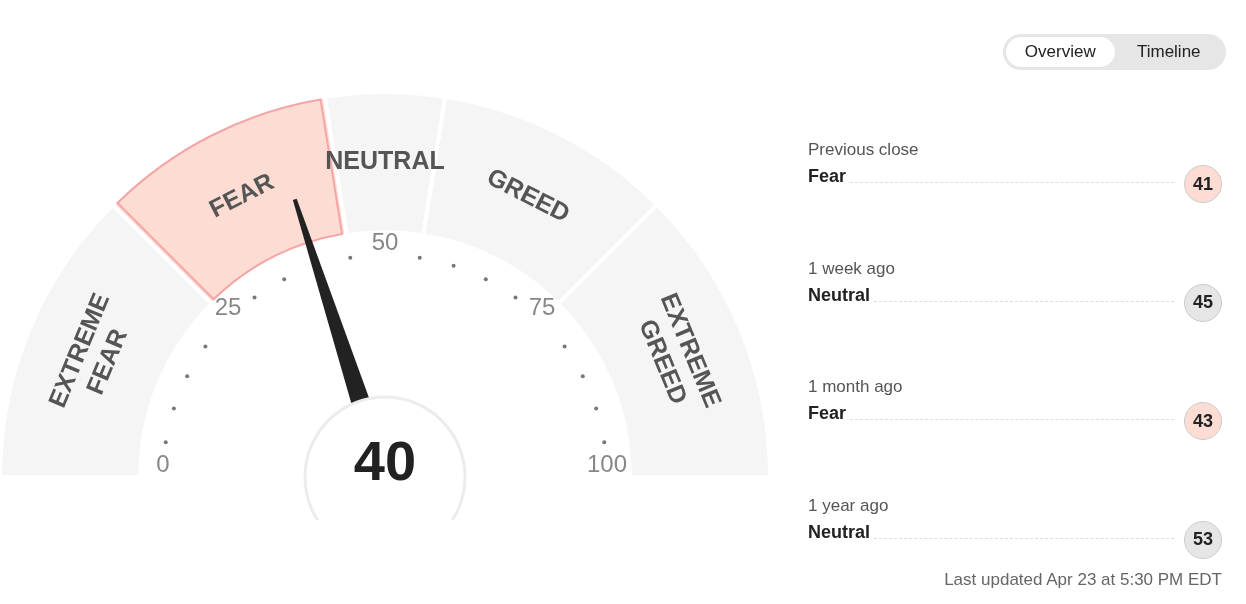  What do you see at coordinates (1203, 421) in the screenshot?
I see `data-label: 43` at bounding box center [1203, 421].